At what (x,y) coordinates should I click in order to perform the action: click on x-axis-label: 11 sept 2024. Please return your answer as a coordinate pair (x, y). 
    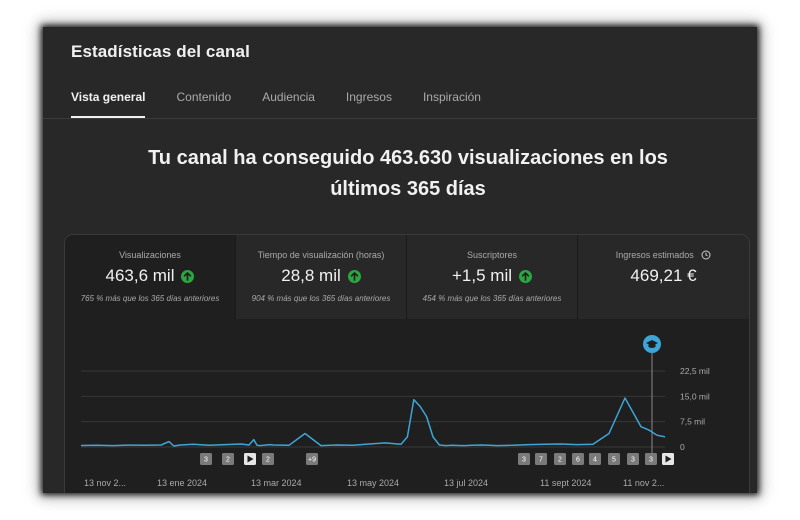
    Looking at the image, I should click on (565, 483).